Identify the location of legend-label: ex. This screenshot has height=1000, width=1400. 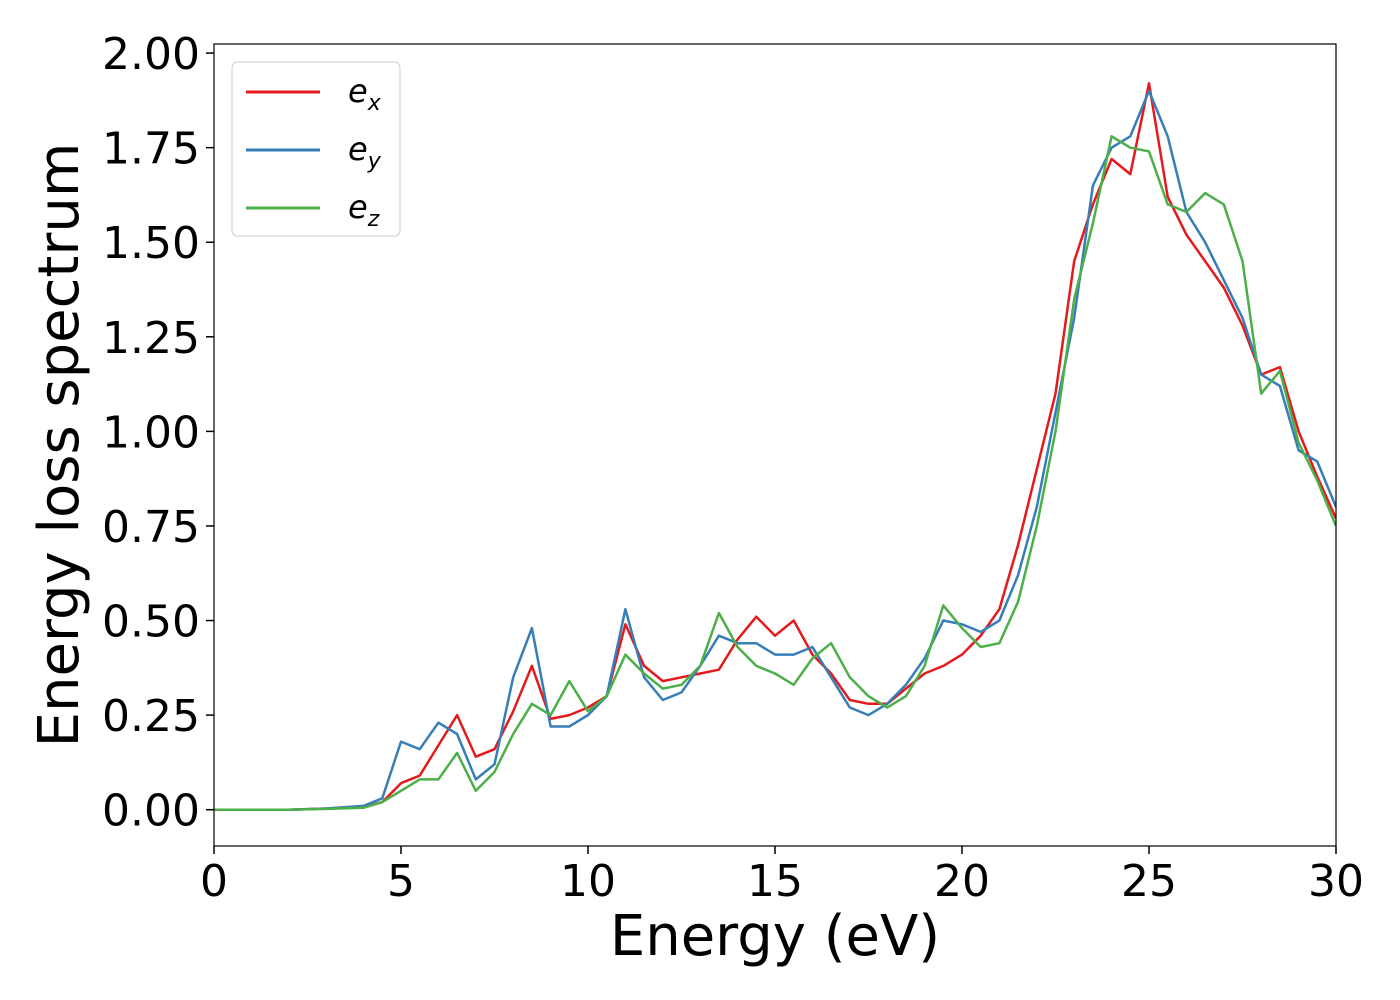
(365, 94).